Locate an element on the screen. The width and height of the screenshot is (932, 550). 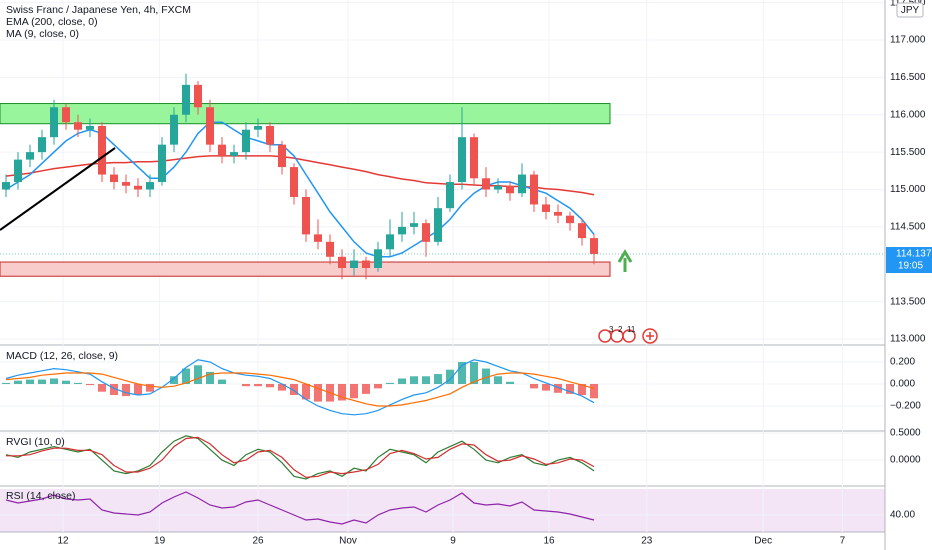
x-tick-label: 16 is located at coordinates (549, 541).